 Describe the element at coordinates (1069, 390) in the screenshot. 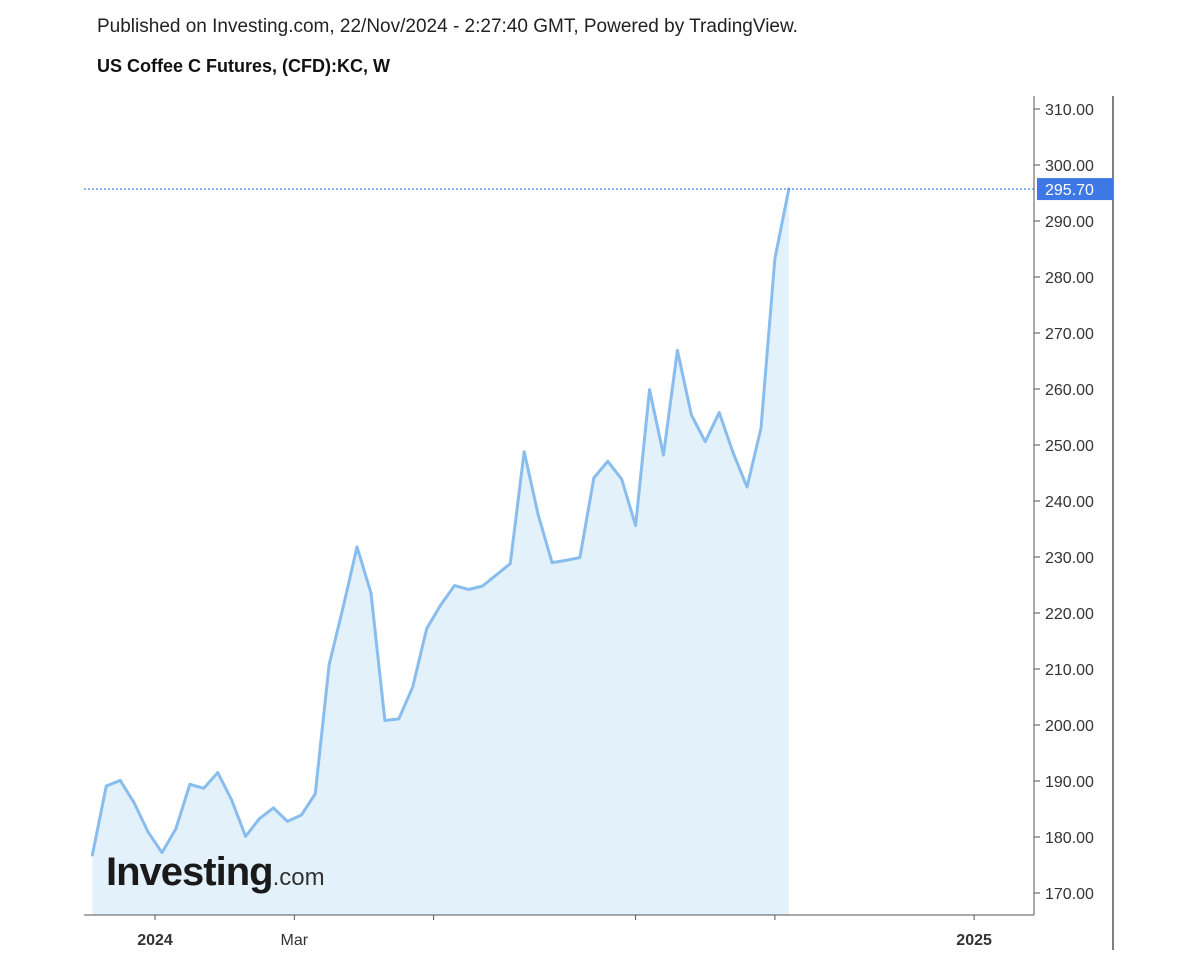

I see `y-tick-label-260: 260.00` at that location.